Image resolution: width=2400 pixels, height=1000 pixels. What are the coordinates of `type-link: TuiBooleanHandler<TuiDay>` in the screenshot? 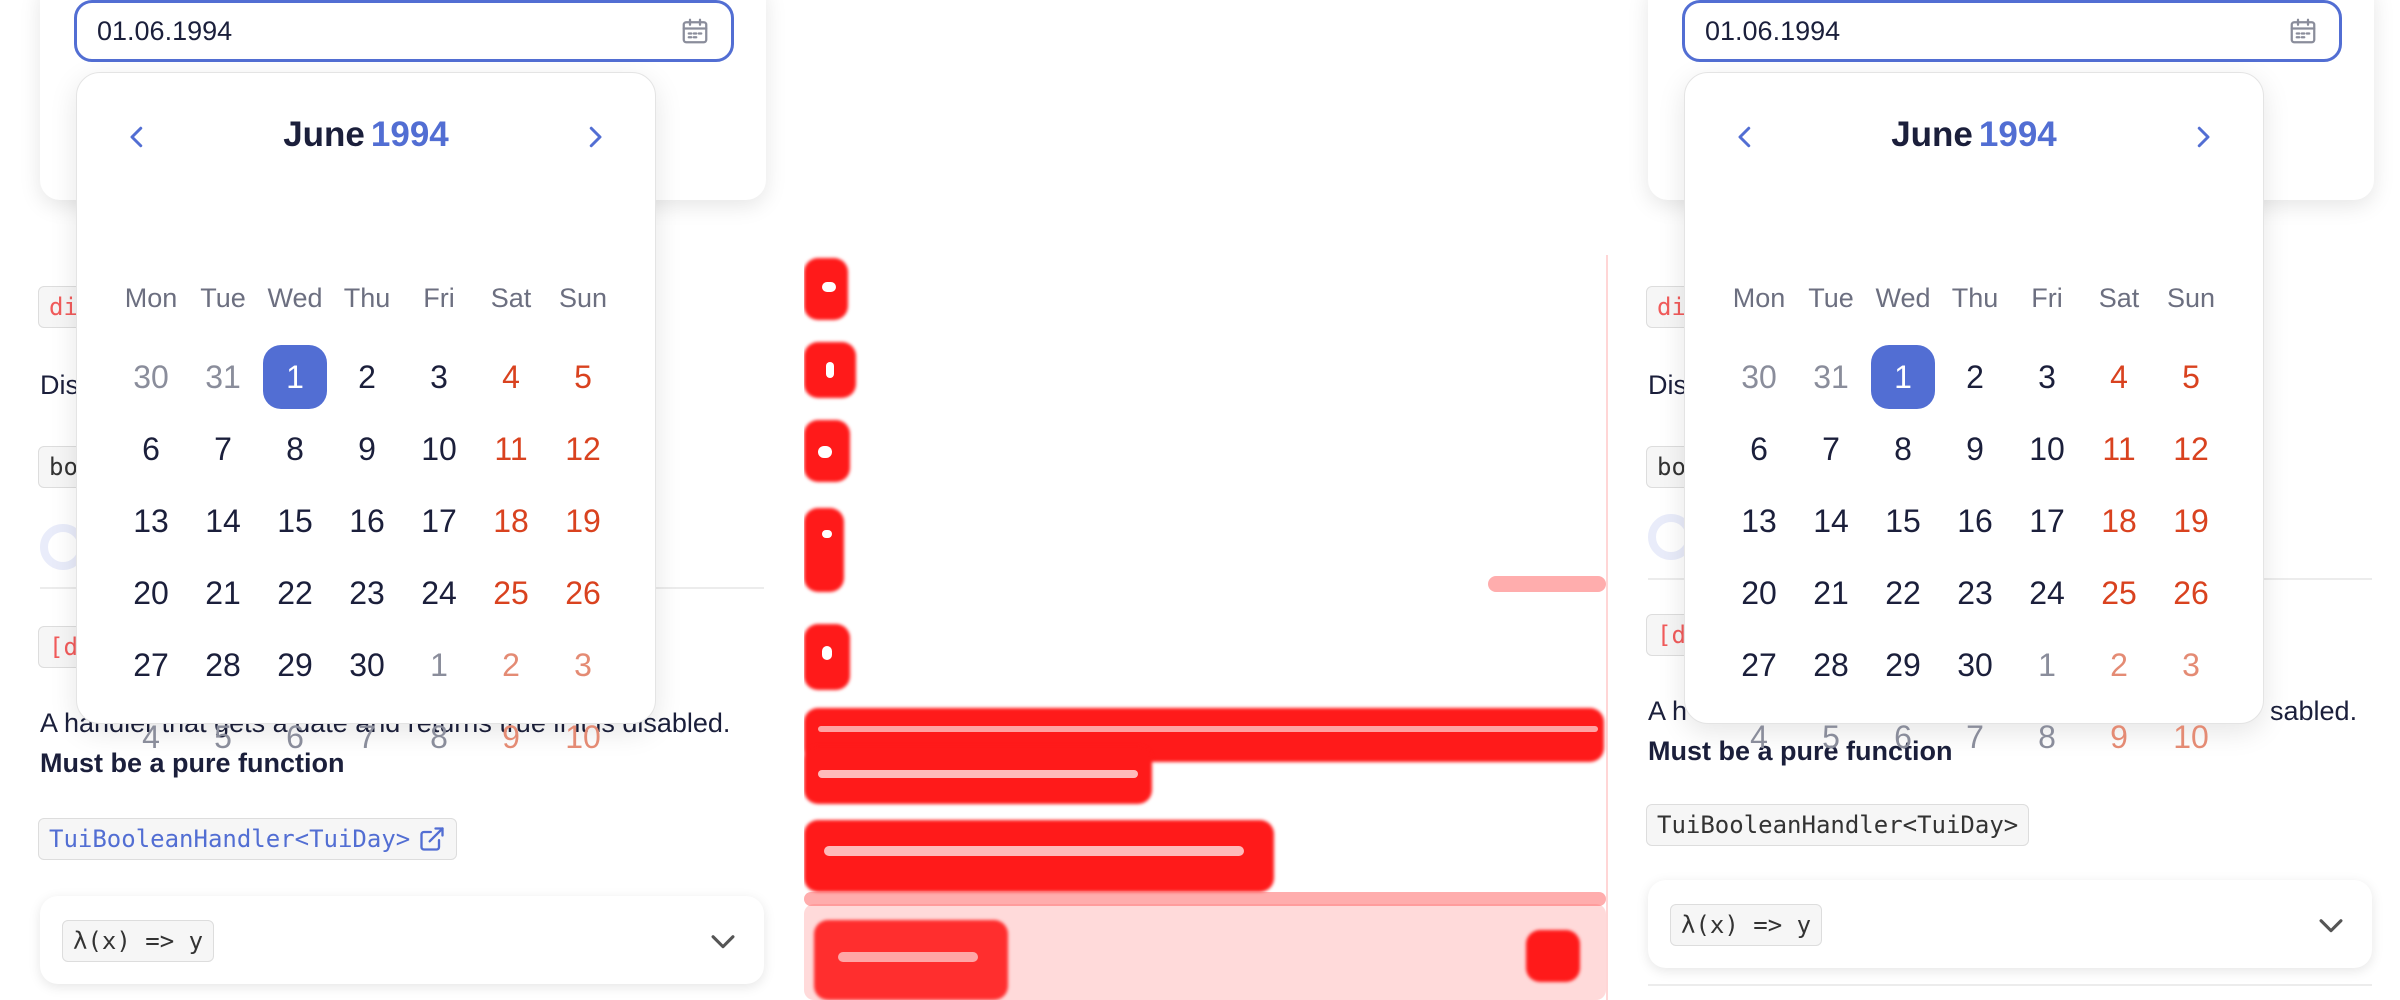 It's located at (248, 839).